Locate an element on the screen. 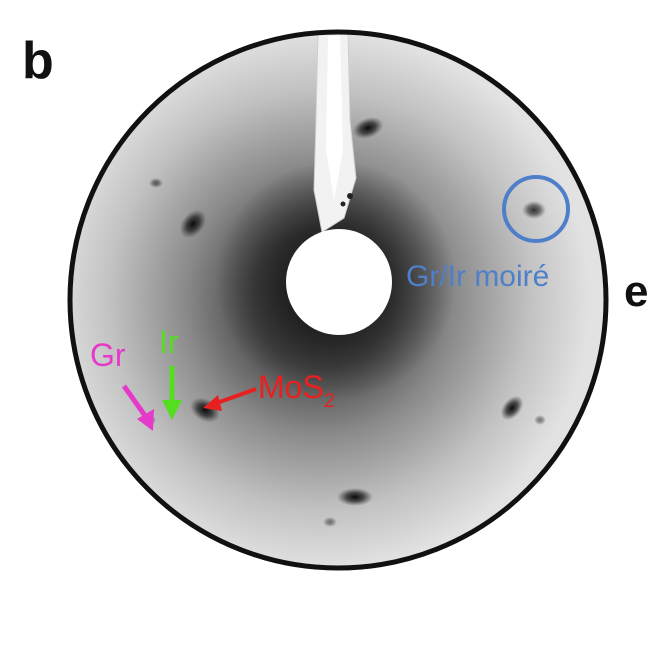 The width and height of the screenshot is (651, 669). moire-circle-marker is located at coordinates (536, 209).